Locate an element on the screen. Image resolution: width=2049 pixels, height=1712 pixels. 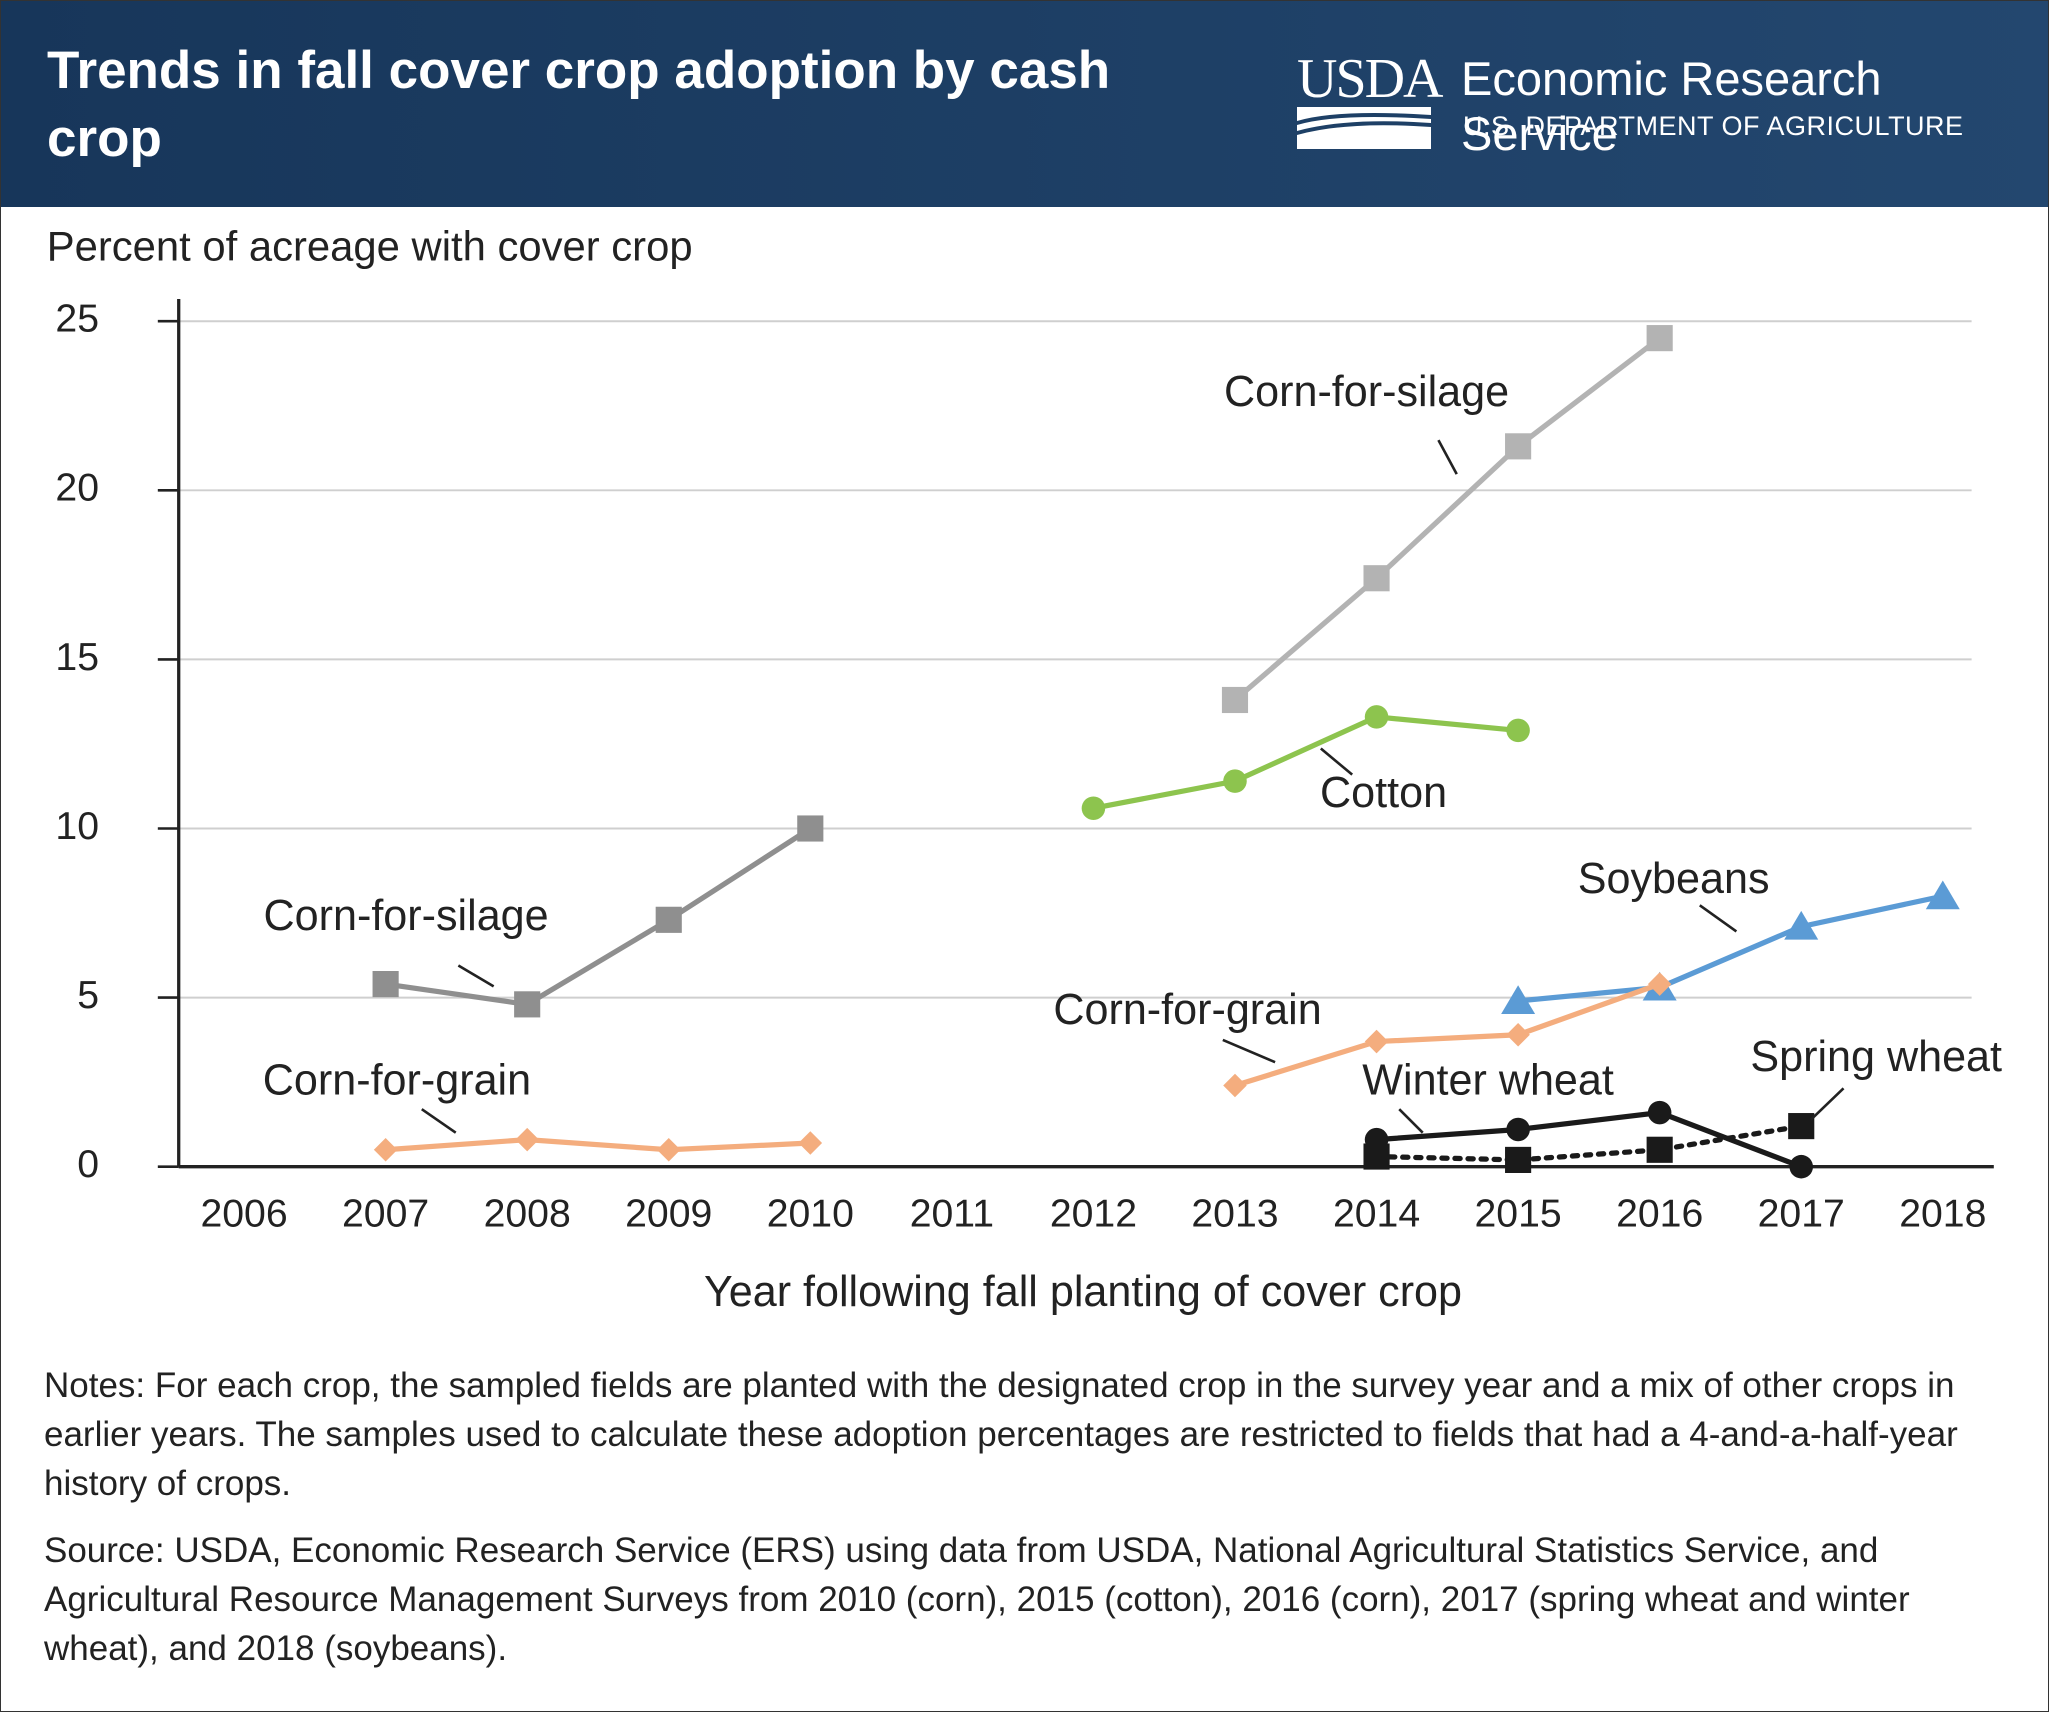
series-label: Cotton is located at coordinates (1383, 793).